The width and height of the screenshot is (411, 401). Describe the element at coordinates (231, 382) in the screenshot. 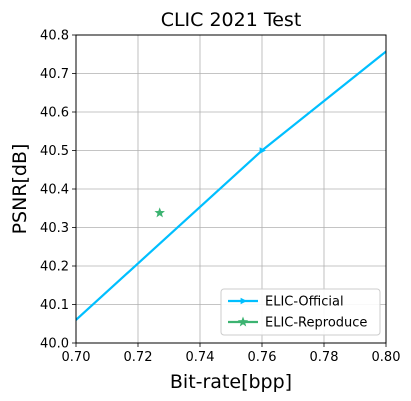

I see `x-axis-label: Bit-rate[bpp]` at that location.